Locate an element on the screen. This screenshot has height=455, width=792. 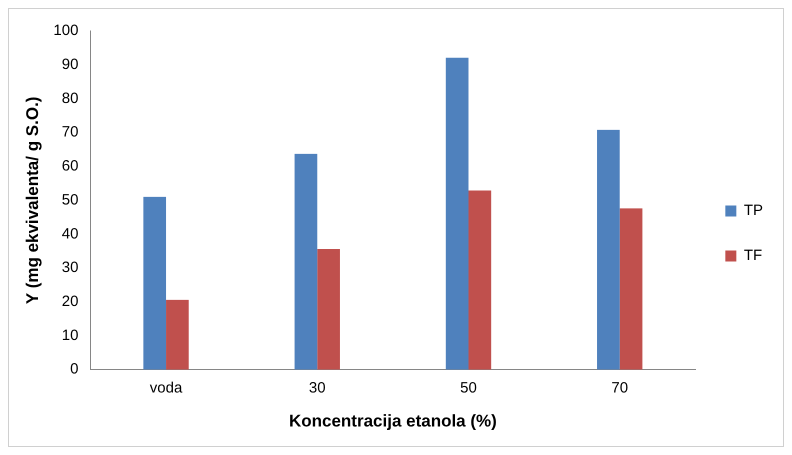
y-tick-label: 40 is located at coordinates (70, 233).